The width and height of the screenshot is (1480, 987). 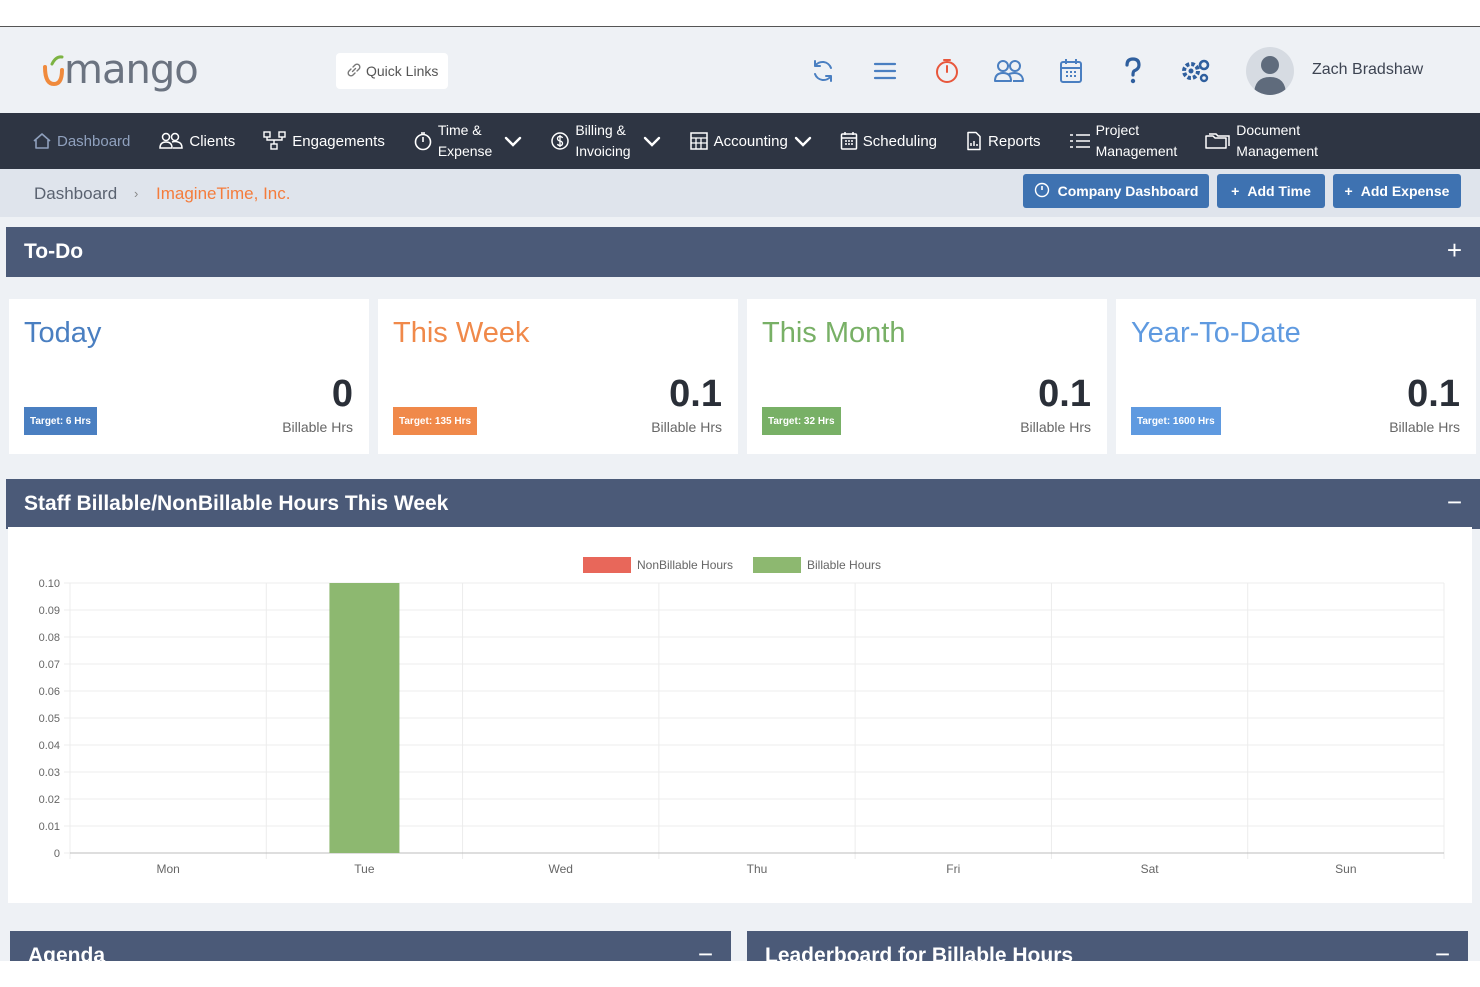 I want to click on nav-project-management: Project Management, so click(x=1123, y=141).